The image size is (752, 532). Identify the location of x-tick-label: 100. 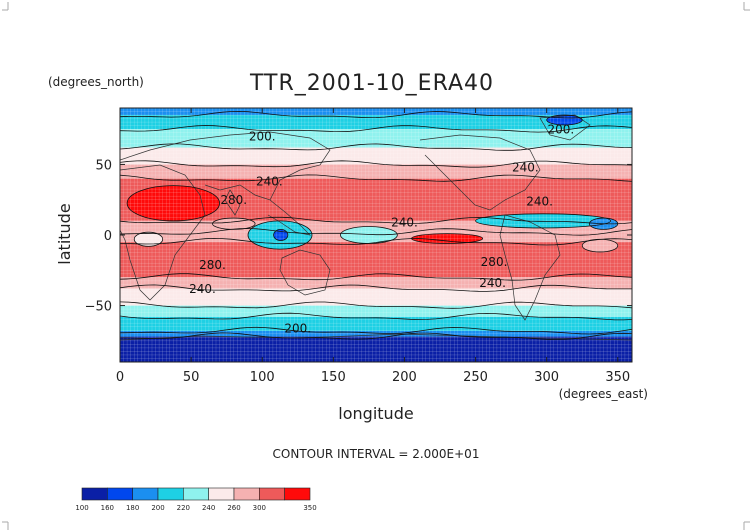
(262, 377).